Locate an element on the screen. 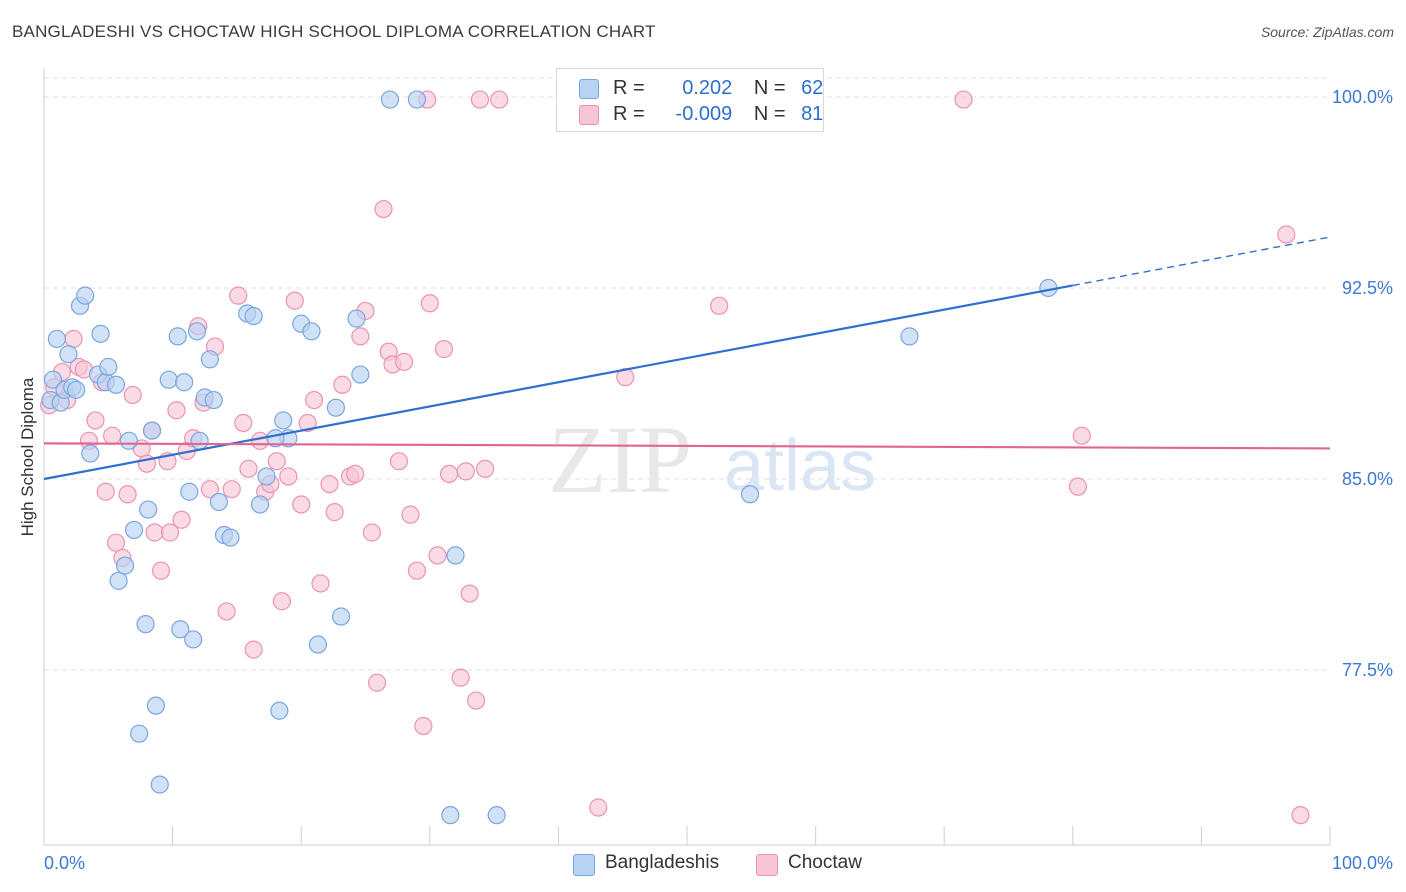 This screenshot has width=1406, height=892. bottom-legend-label-choctaw: Choctaw is located at coordinates (825, 862).